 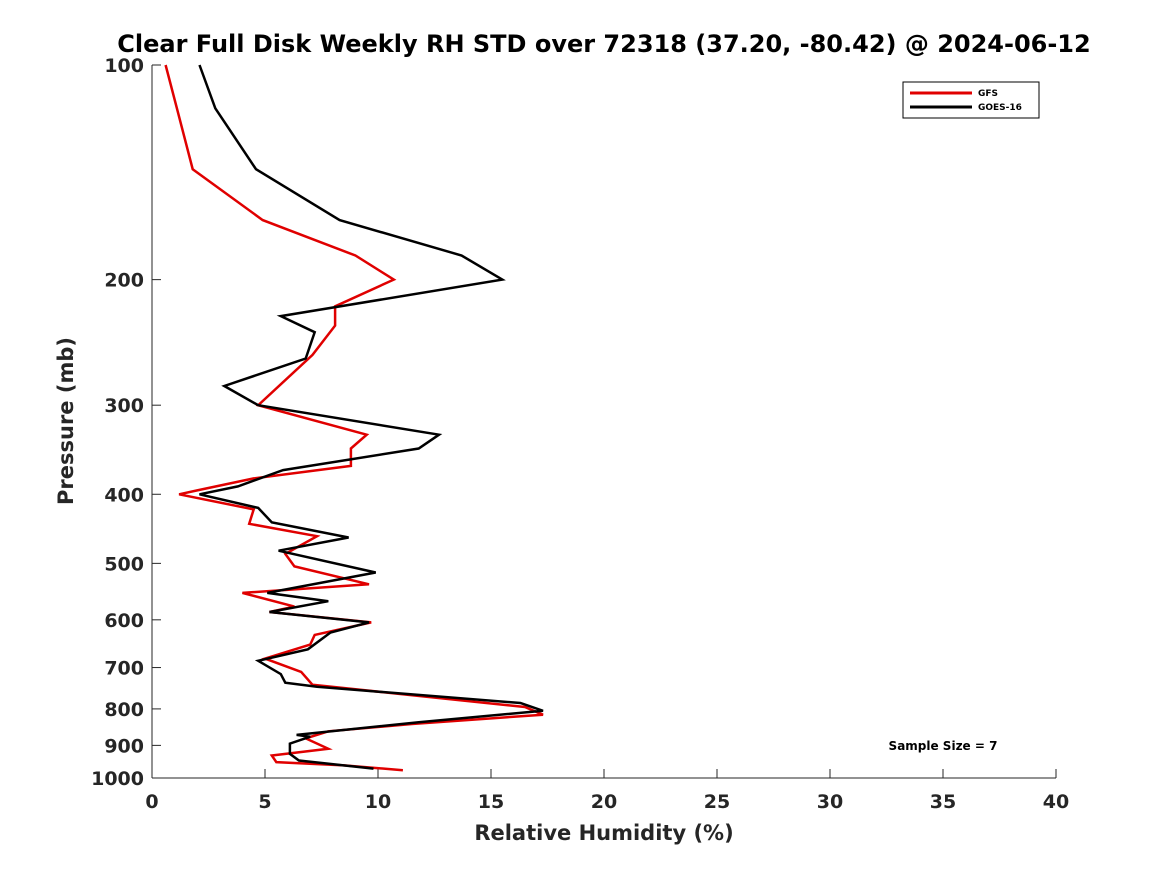 What do you see at coordinates (151, 802) in the screenshot?
I see `x-tick-label: 0` at bounding box center [151, 802].